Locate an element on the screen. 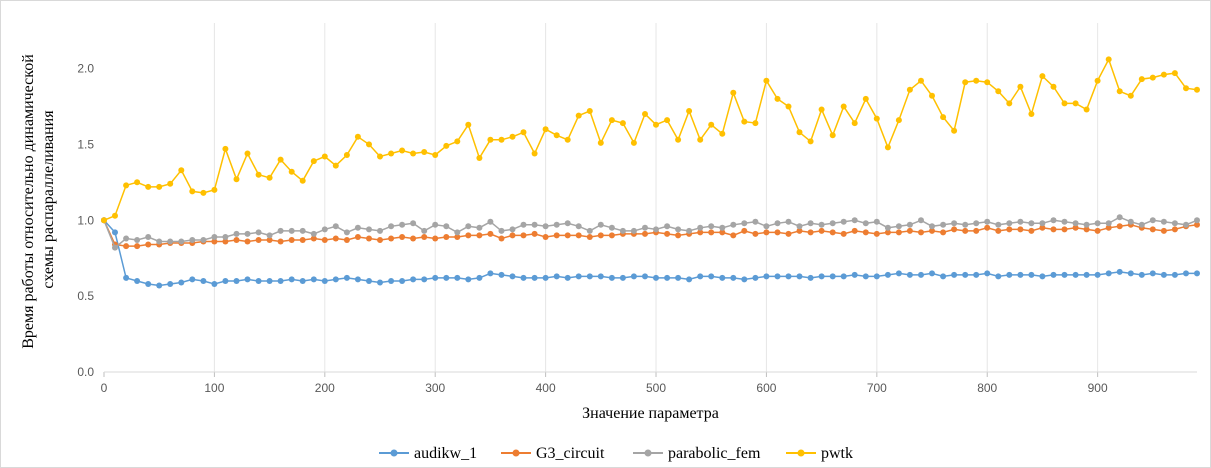 This screenshot has height=468, width=1211. legend-label-pwtk: pwtk is located at coordinates (837, 453).